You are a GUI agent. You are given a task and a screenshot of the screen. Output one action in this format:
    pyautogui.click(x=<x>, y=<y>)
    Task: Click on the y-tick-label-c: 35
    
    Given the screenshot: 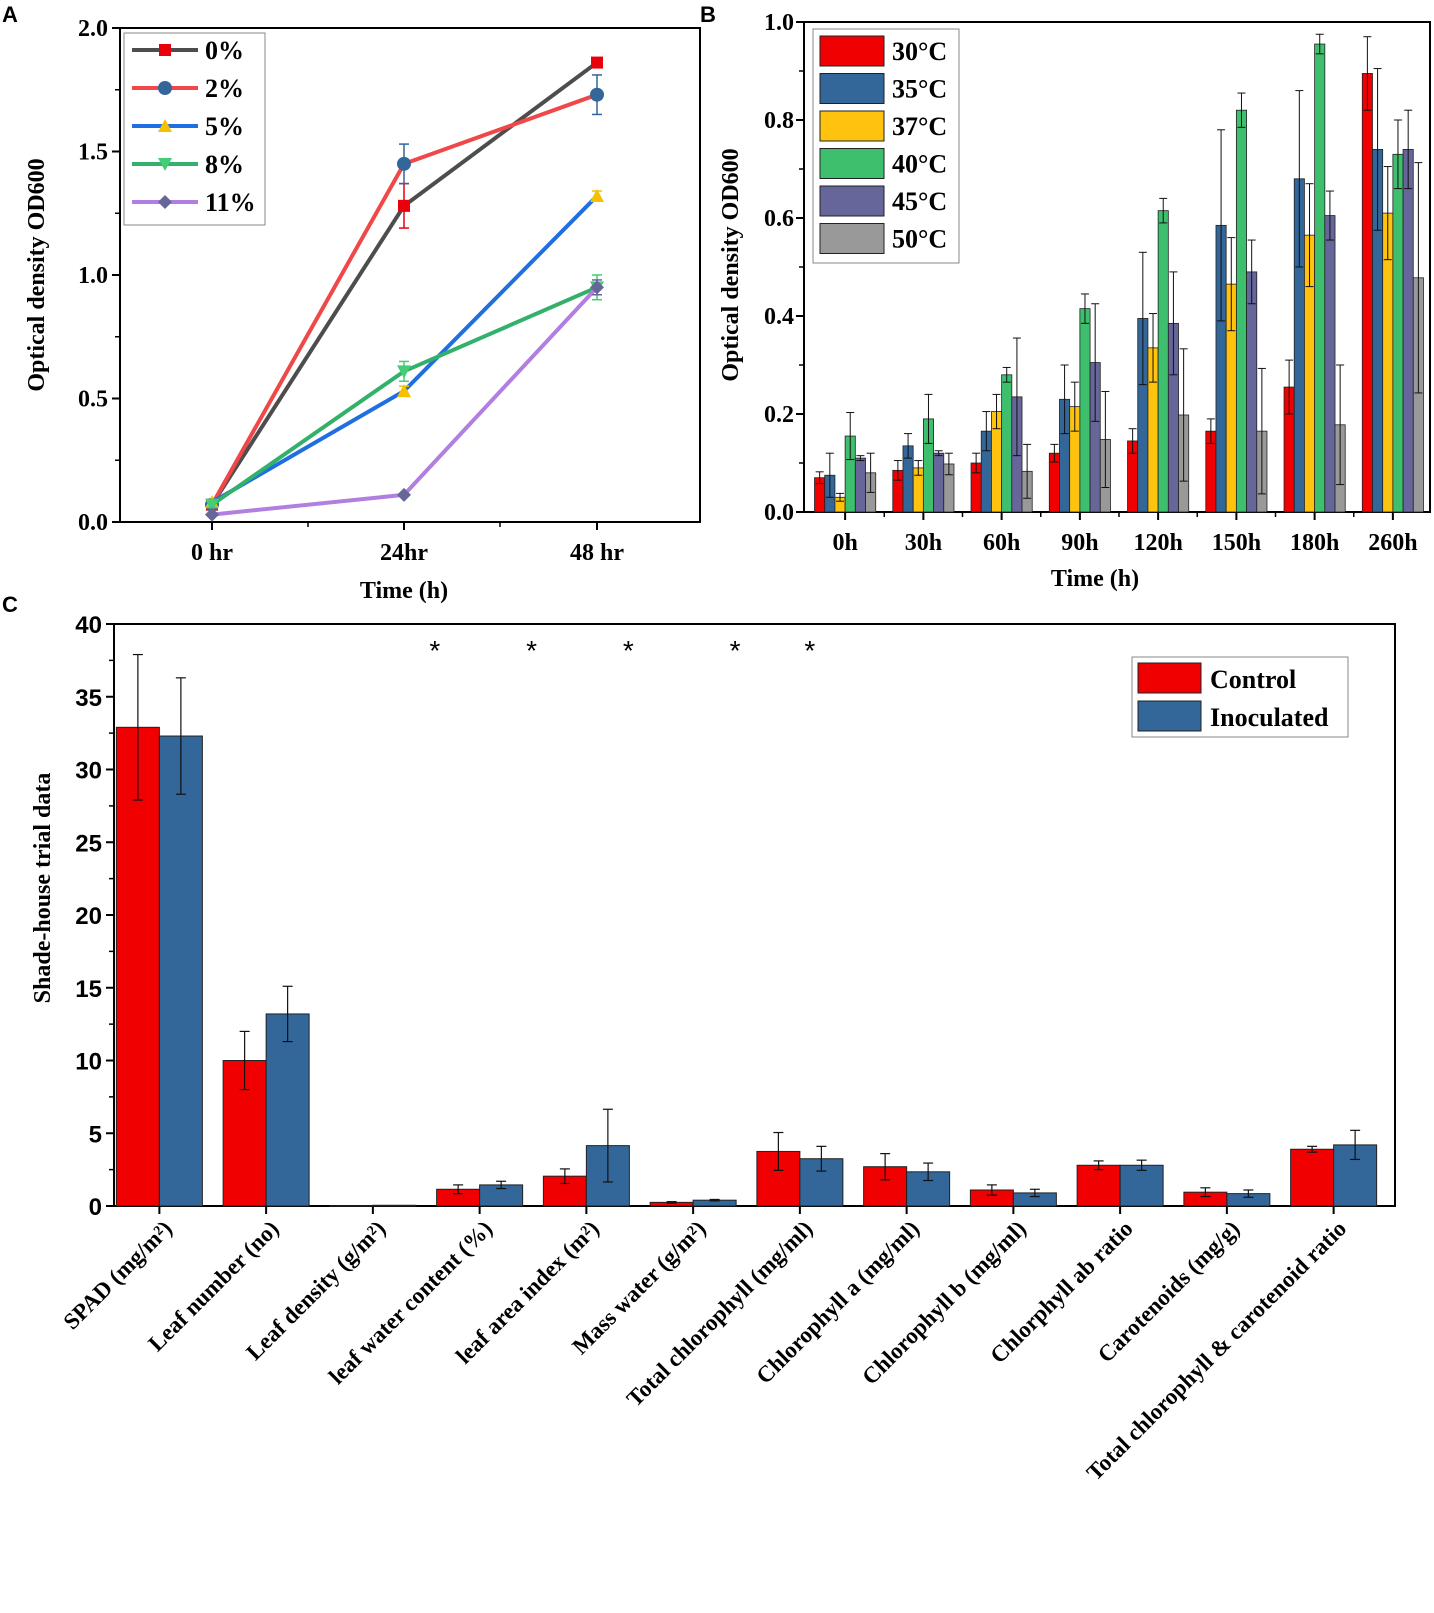 What is the action you would take?
    pyautogui.click(x=88, y=698)
    